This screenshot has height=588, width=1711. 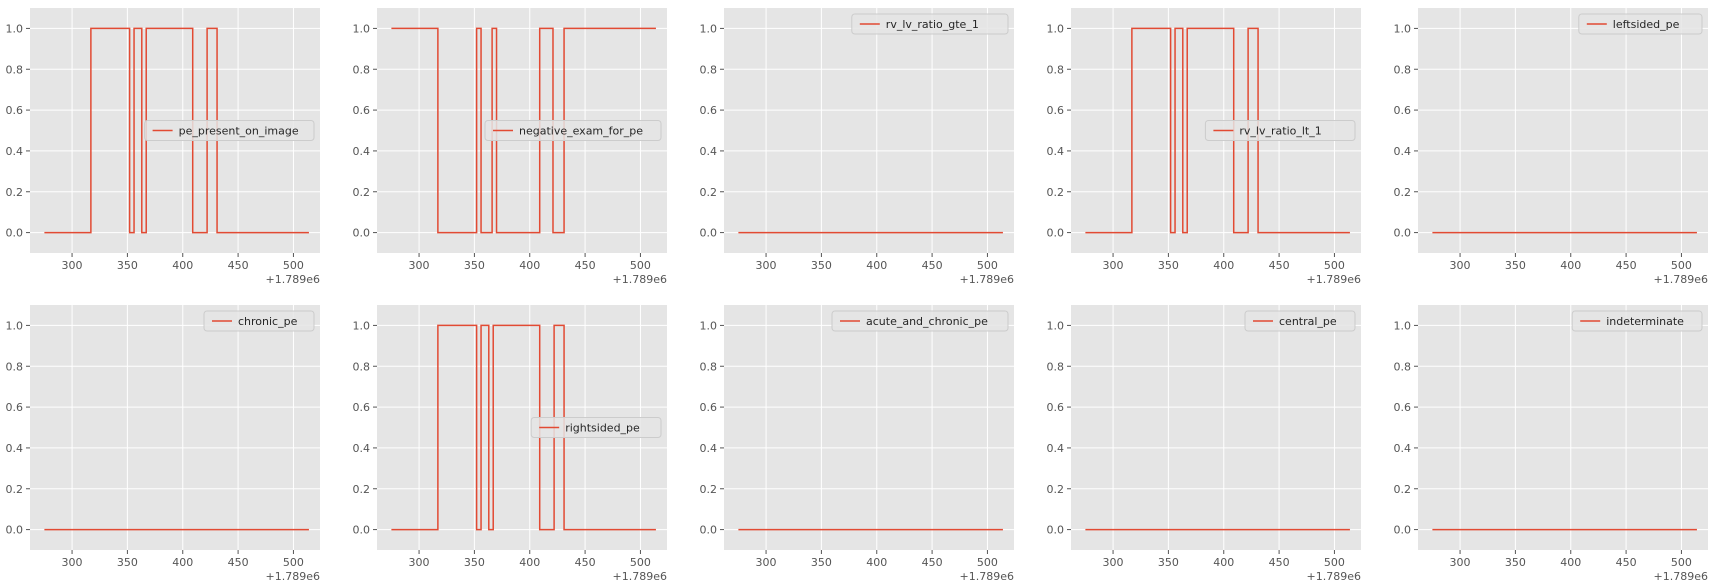 What do you see at coordinates (1300, 321) in the screenshot?
I see `legend: central_pe` at bounding box center [1300, 321].